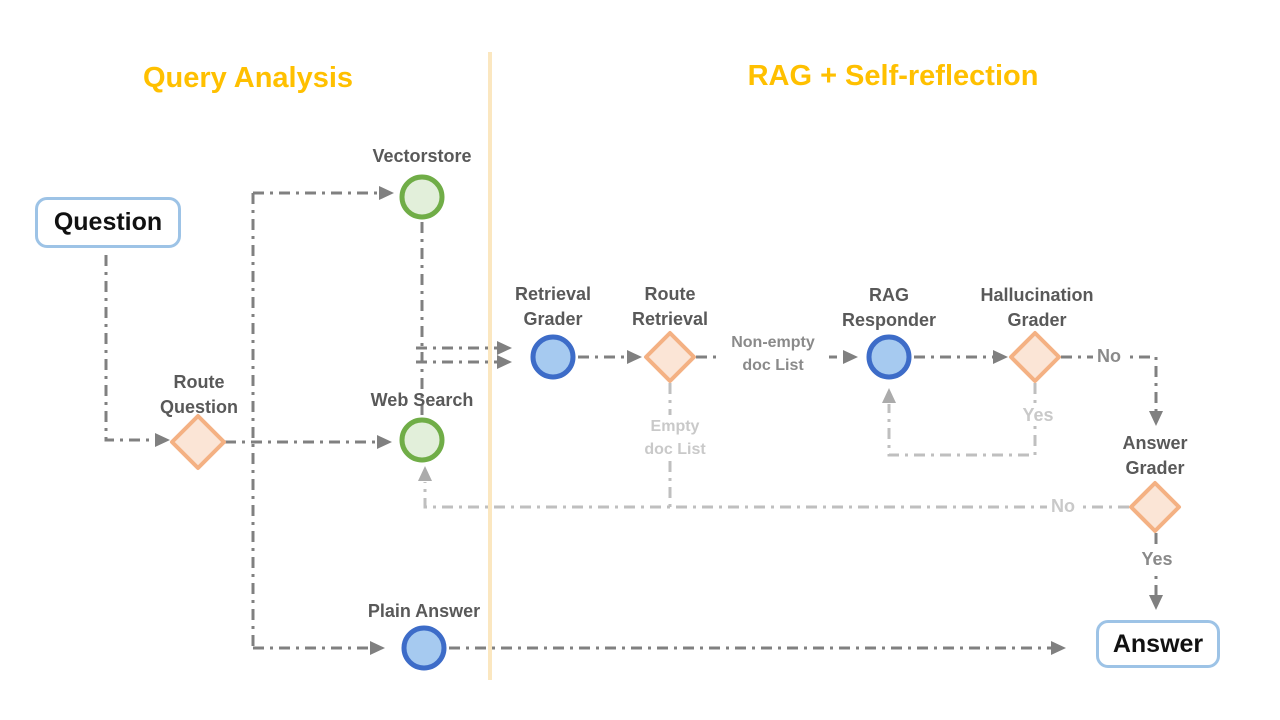  I want to click on route-retrieval-label: Route Retrieval, so click(670, 306).